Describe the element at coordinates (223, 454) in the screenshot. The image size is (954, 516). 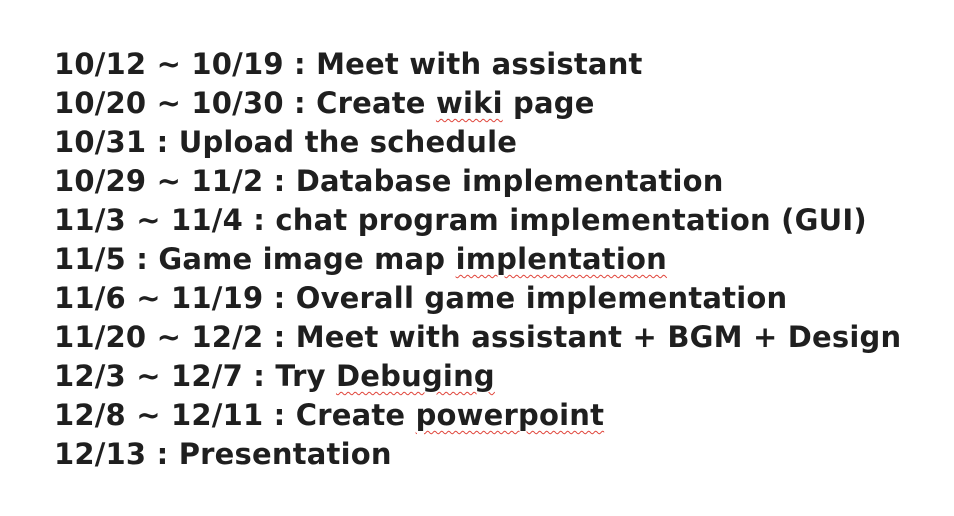
I see `item-text: 12/13 : Presentation` at that location.